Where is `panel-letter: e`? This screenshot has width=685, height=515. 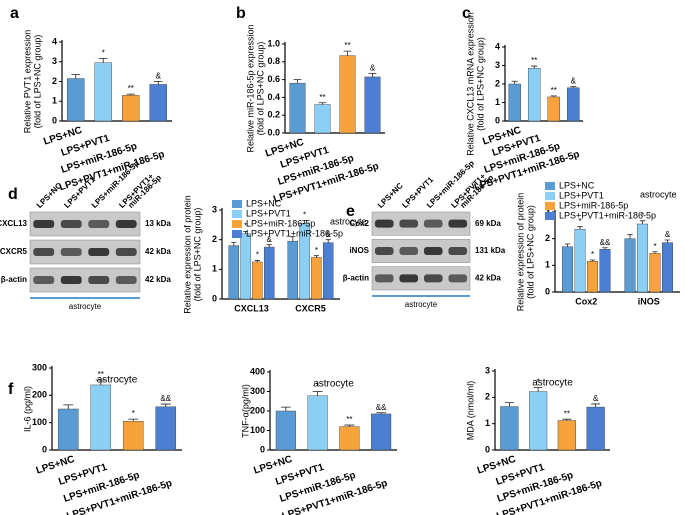 panel-letter: e is located at coordinates (350, 211).